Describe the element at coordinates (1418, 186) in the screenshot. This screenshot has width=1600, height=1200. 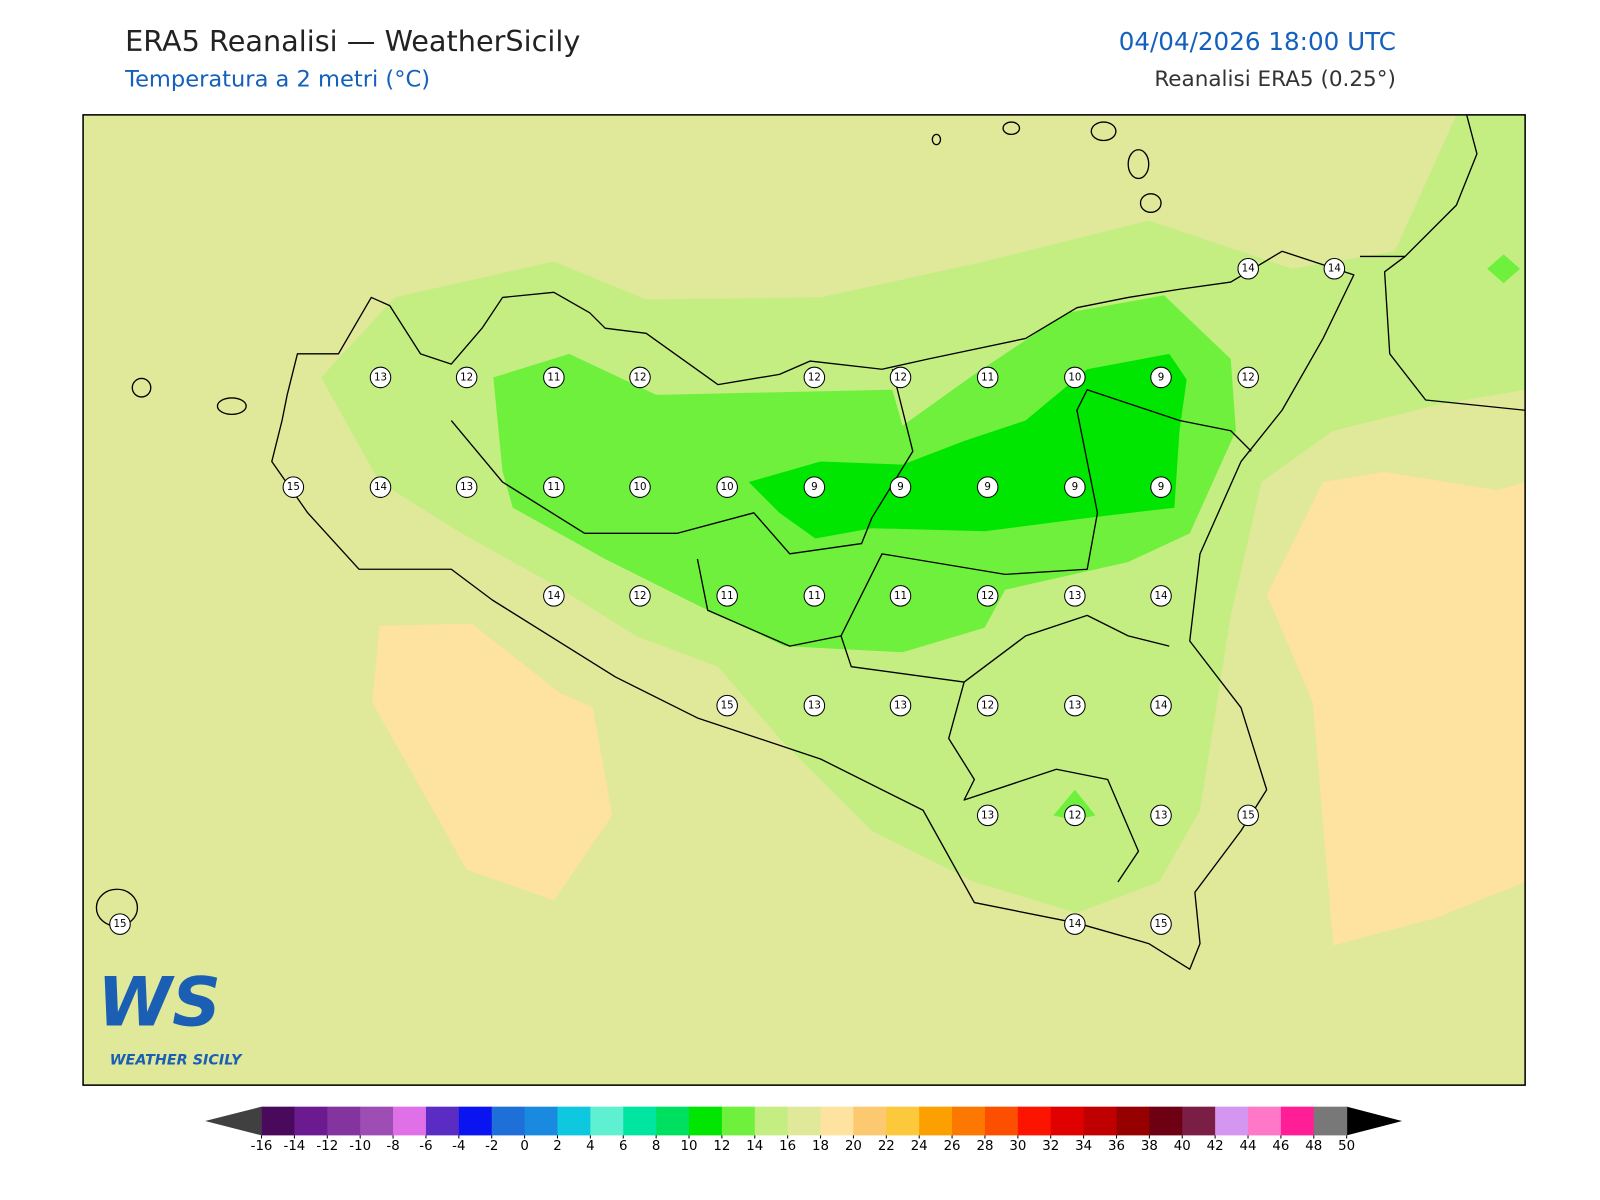
I see `coastline` at that location.